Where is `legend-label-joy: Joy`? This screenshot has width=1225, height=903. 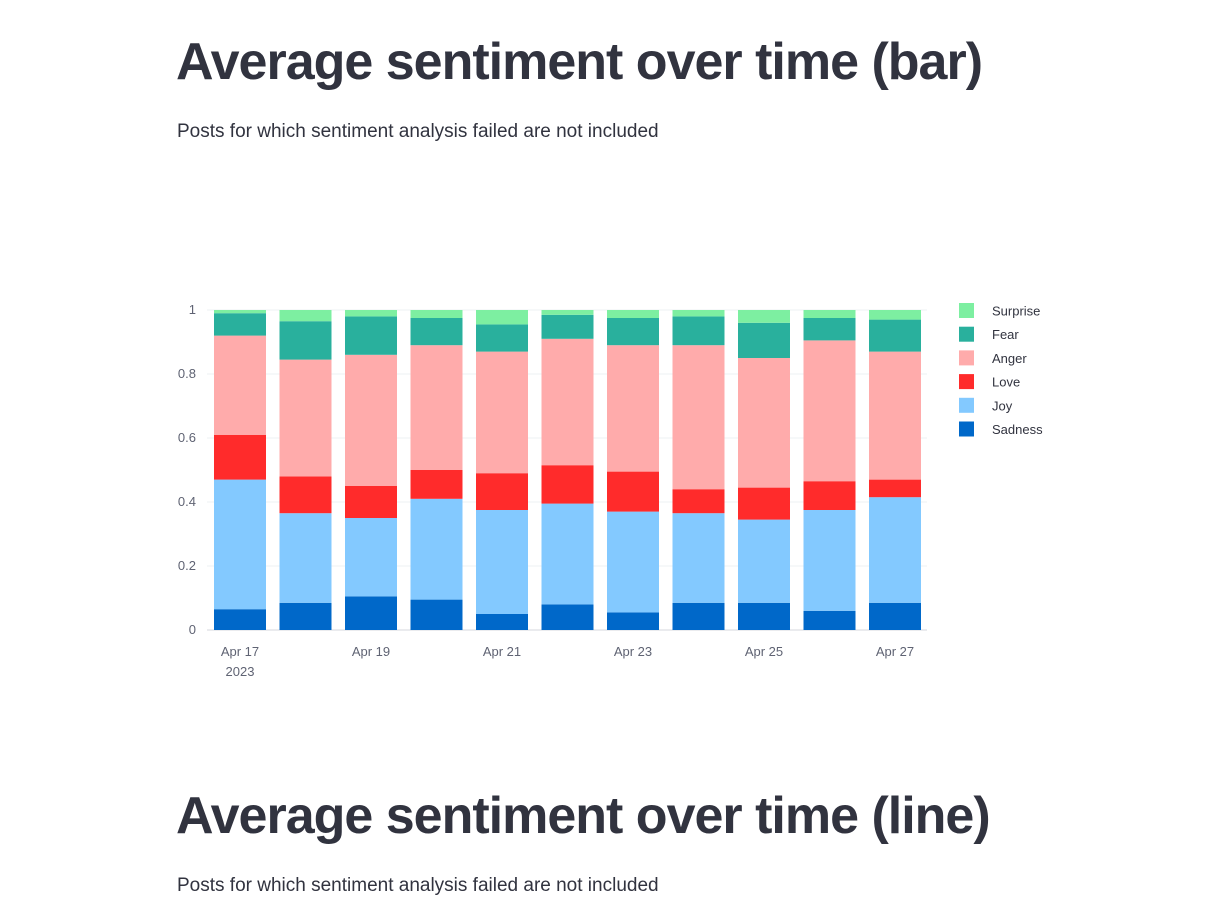
legend-label-joy: Joy is located at coordinates (1002, 405).